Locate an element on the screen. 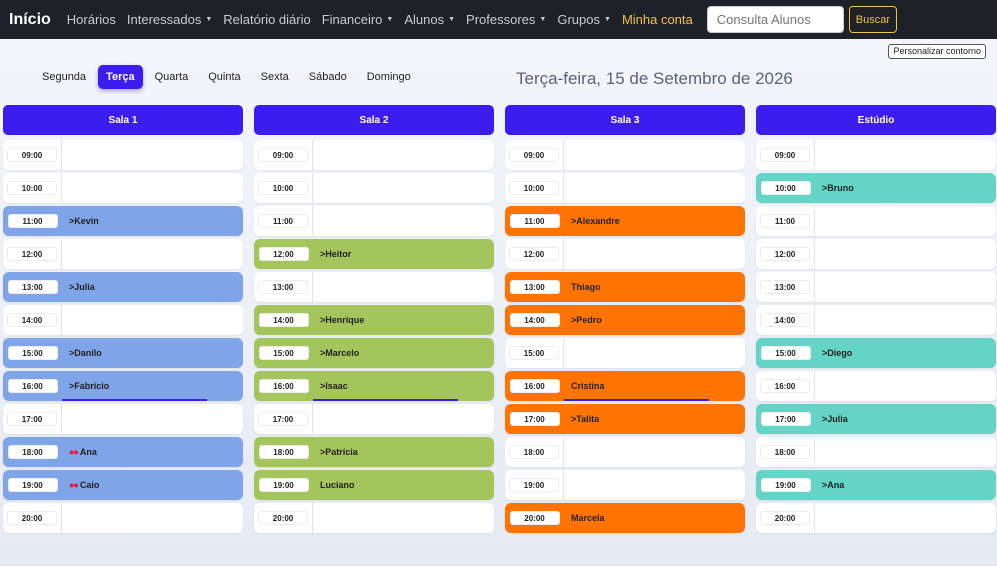 The image size is (997, 571). time-slot: 19:00 is located at coordinates (625, 485).